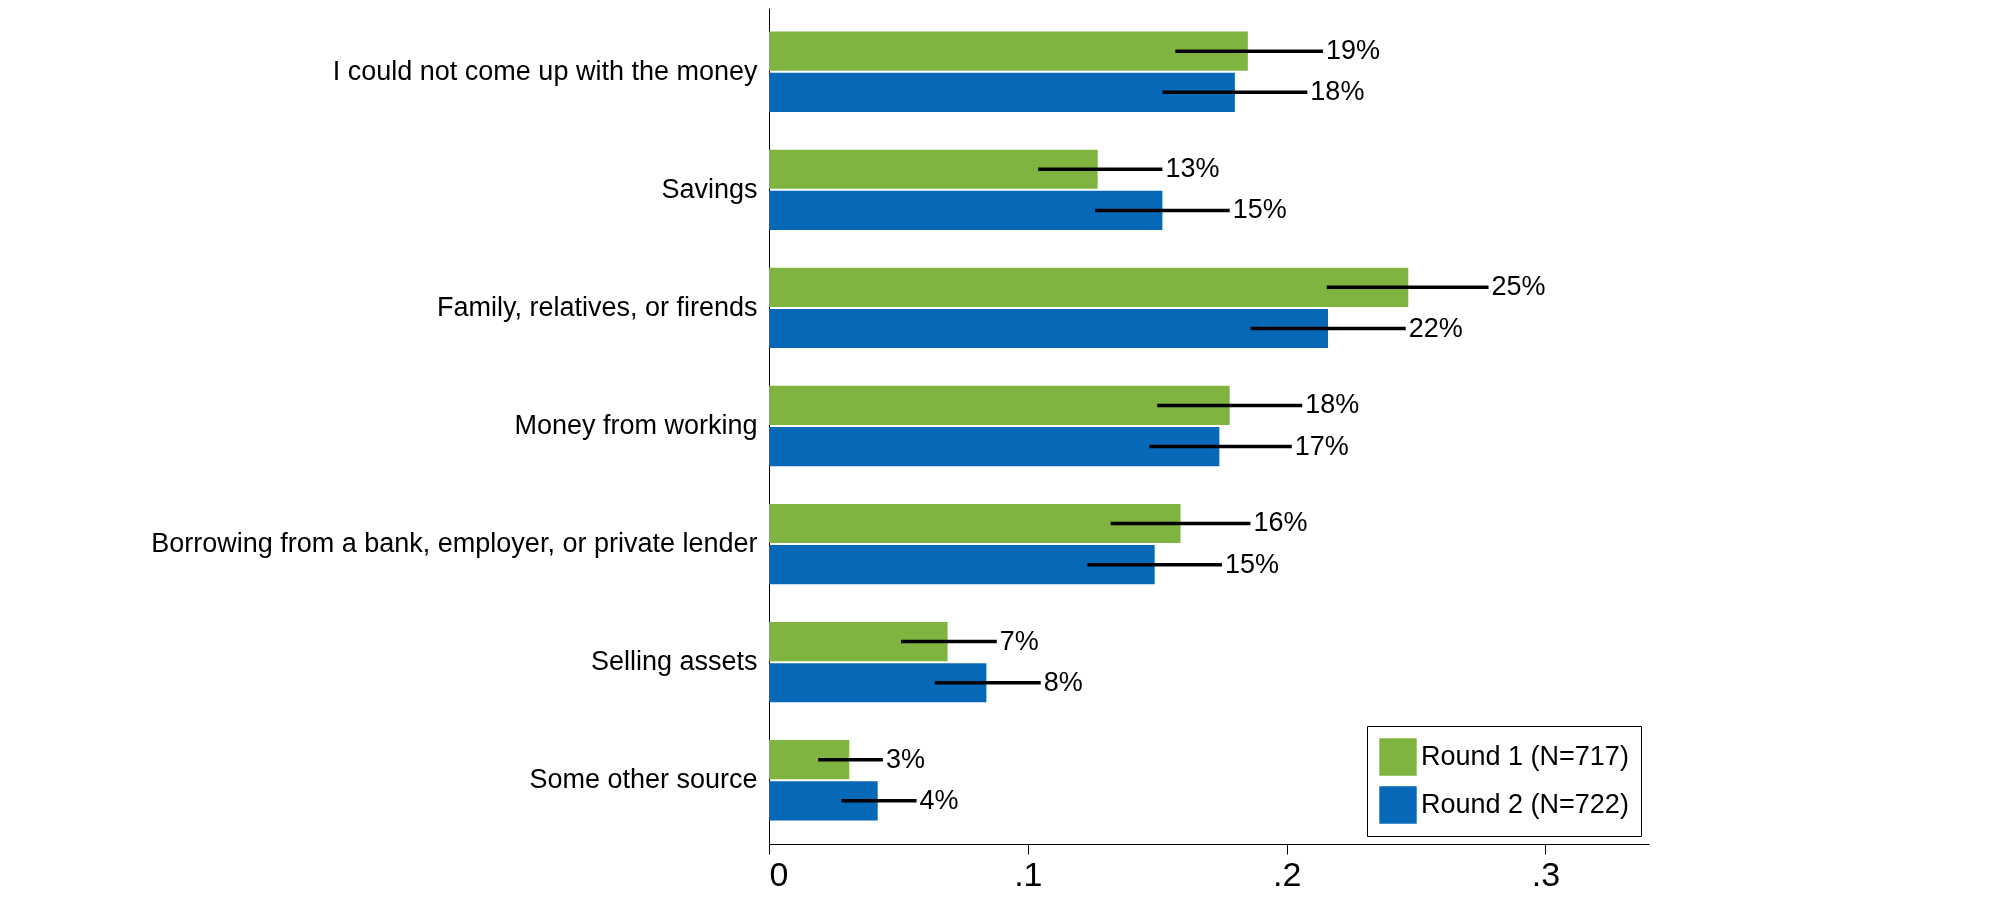 This screenshot has height=918, width=1994. I want to click on y-tick-label: Borrowing from a bank, employer, or private lender, so click(454, 543).